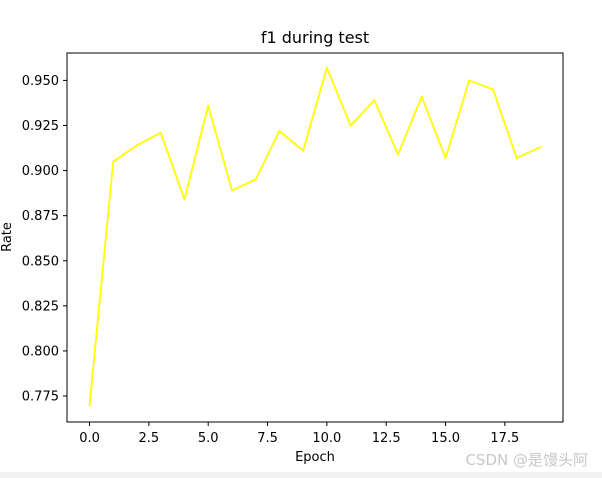 The height and width of the screenshot is (478, 602). Describe the element at coordinates (208, 438) in the screenshot. I see `x-tick-label: 5.0` at that location.